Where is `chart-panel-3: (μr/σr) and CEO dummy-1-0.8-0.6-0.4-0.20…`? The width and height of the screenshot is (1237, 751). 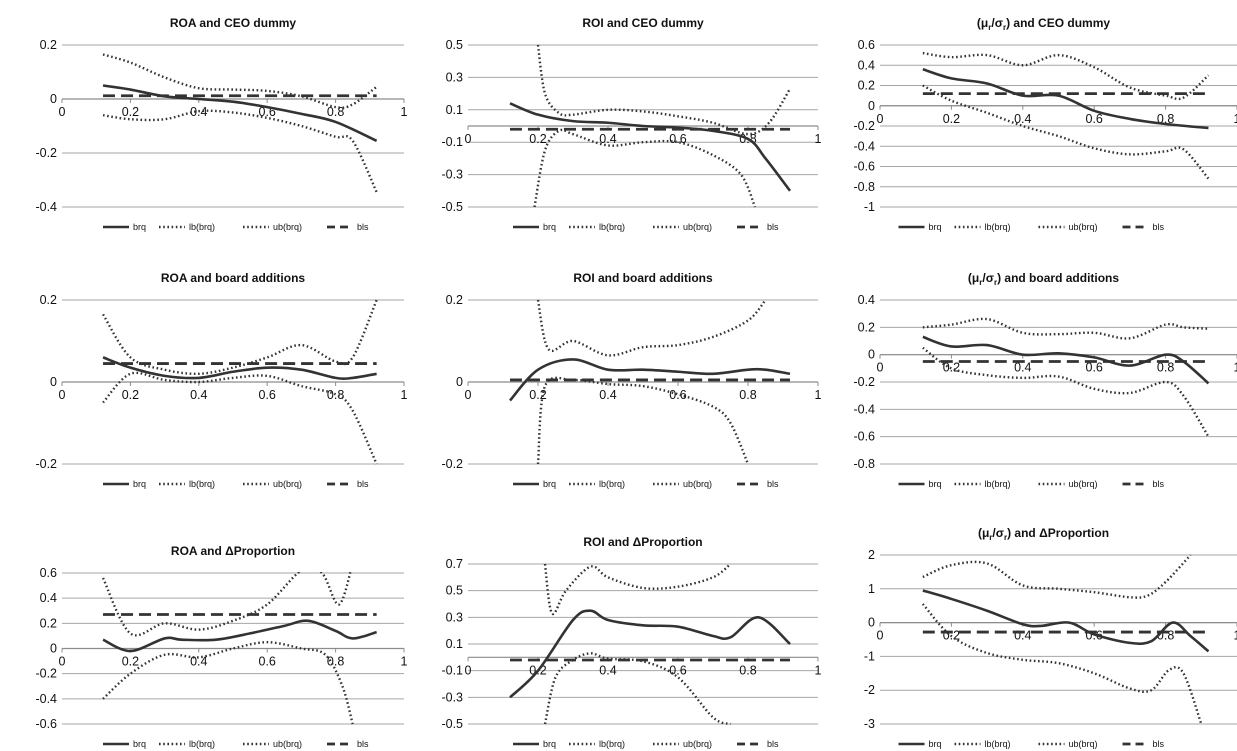 chart-panel-3: (μr/σr) and CEO dummy-1-0.8-0.6-0.4-0.20… is located at coordinates (1045, 124).